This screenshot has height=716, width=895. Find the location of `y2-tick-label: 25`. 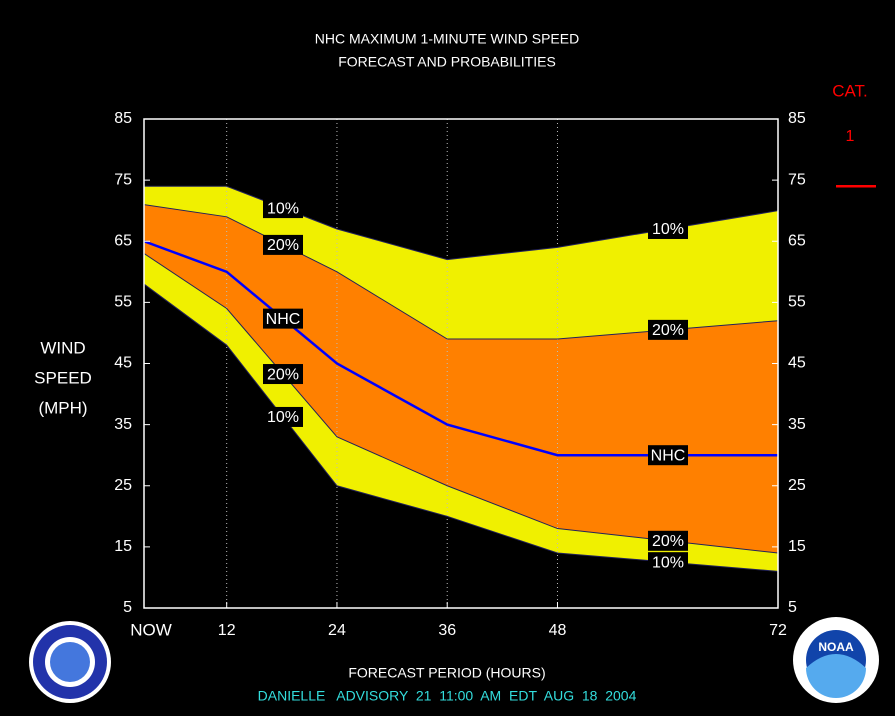

y2-tick-label: 25 is located at coordinates (797, 485).